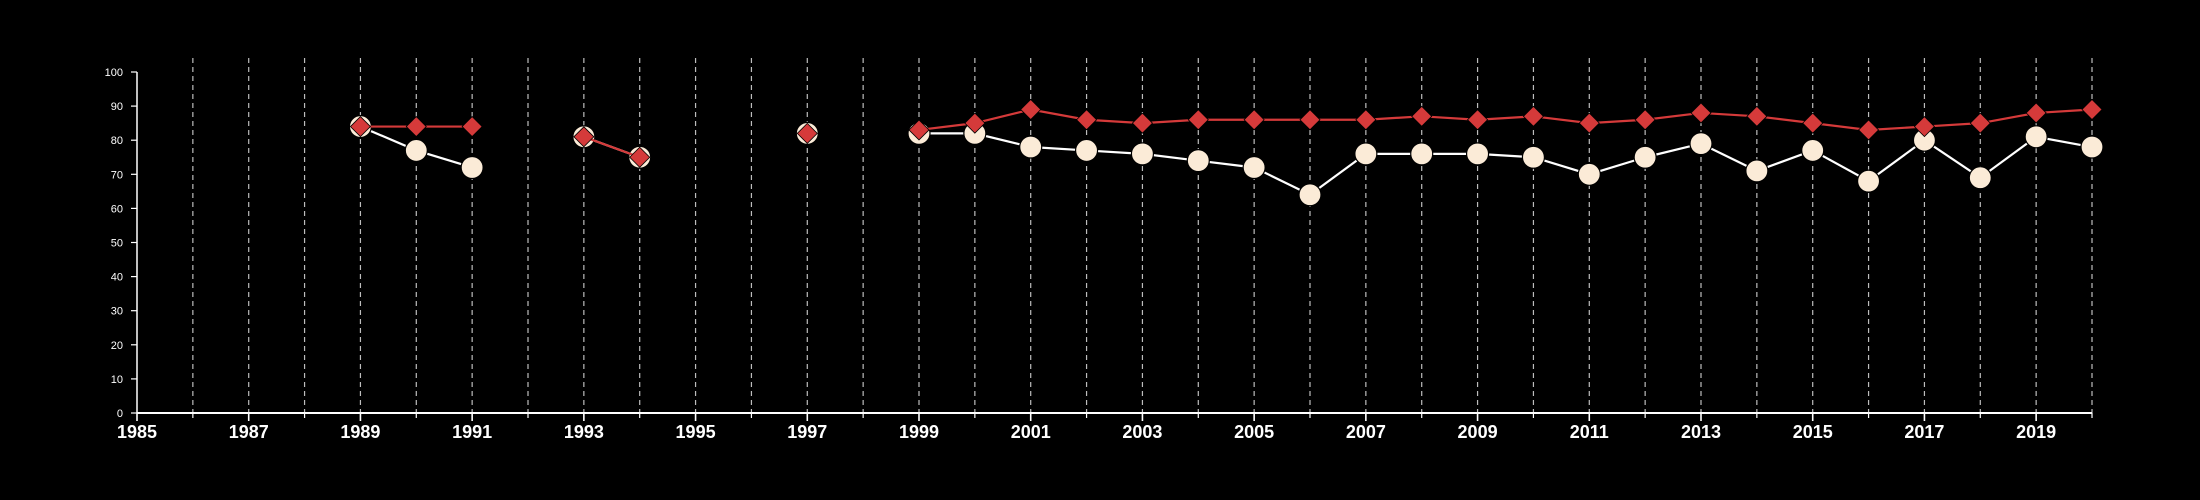 The height and width of the screenshot is (500, 2200). What do you see at coordinates (137, 432) in the screenshot?
I see `x-tick-label: 1985` at bounding box center [137, 432].